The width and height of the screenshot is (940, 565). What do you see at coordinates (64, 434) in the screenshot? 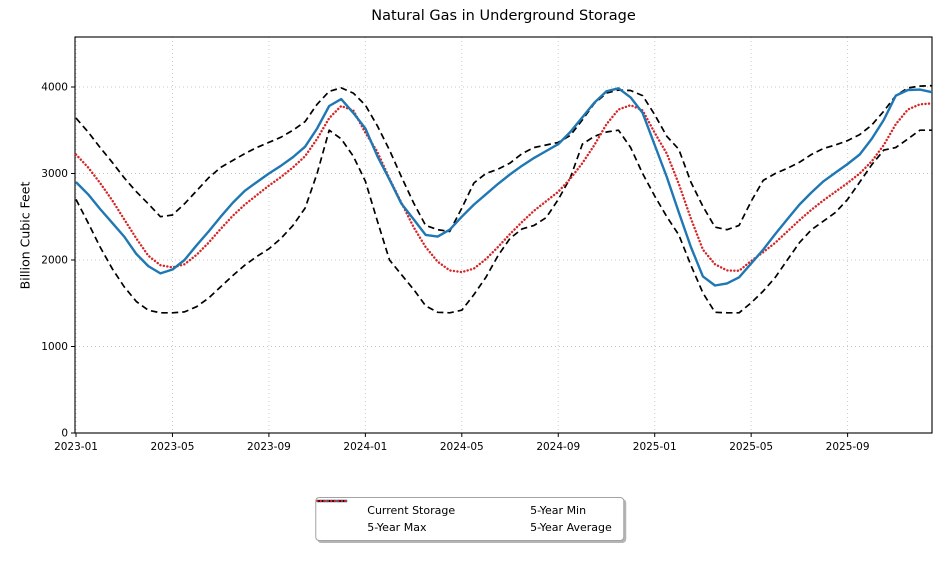
I see `y-tick-label: 0` at bounding box center [64, 434].